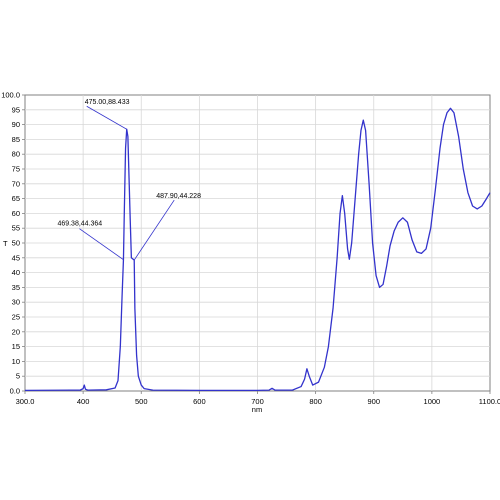  Describe the element at coordinates (16, 317) in the screenshot. I see `y-tick-label: 25` at that location.